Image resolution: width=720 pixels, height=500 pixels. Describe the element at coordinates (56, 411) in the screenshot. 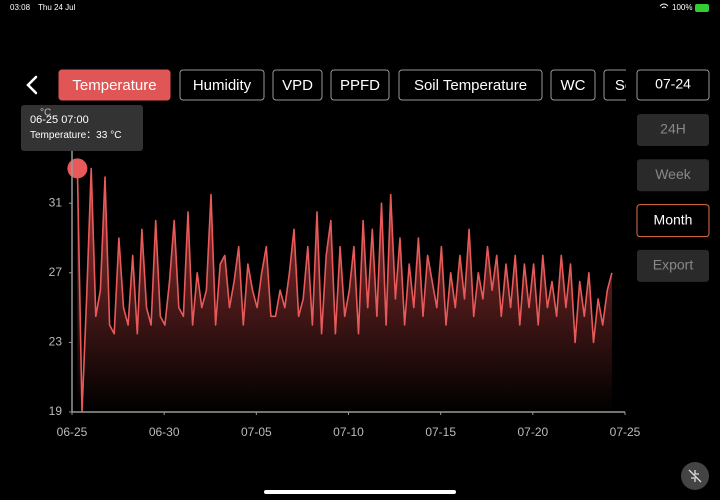

I see `y-tick-label: 19` at that location.